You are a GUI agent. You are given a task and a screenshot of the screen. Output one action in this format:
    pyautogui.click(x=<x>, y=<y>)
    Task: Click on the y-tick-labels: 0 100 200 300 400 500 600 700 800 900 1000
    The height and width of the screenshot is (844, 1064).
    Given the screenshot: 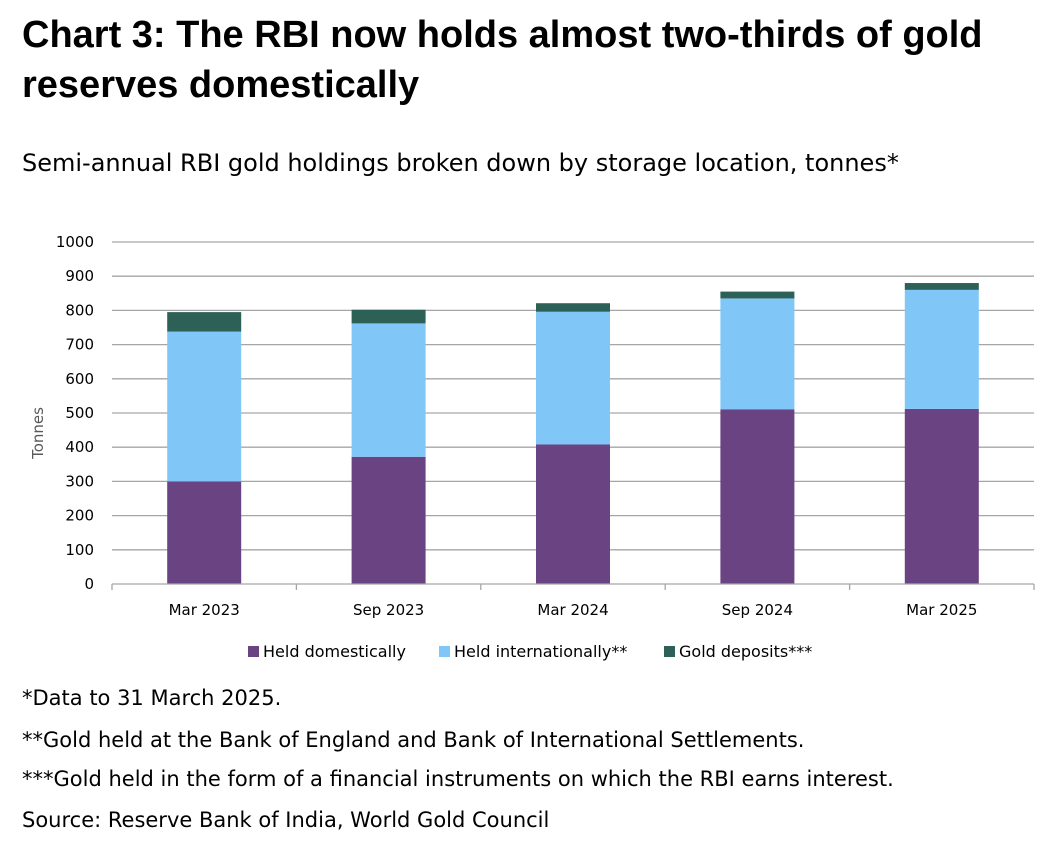 What is the action you would take?
    pyautogui.click(x=75, y=413)
    